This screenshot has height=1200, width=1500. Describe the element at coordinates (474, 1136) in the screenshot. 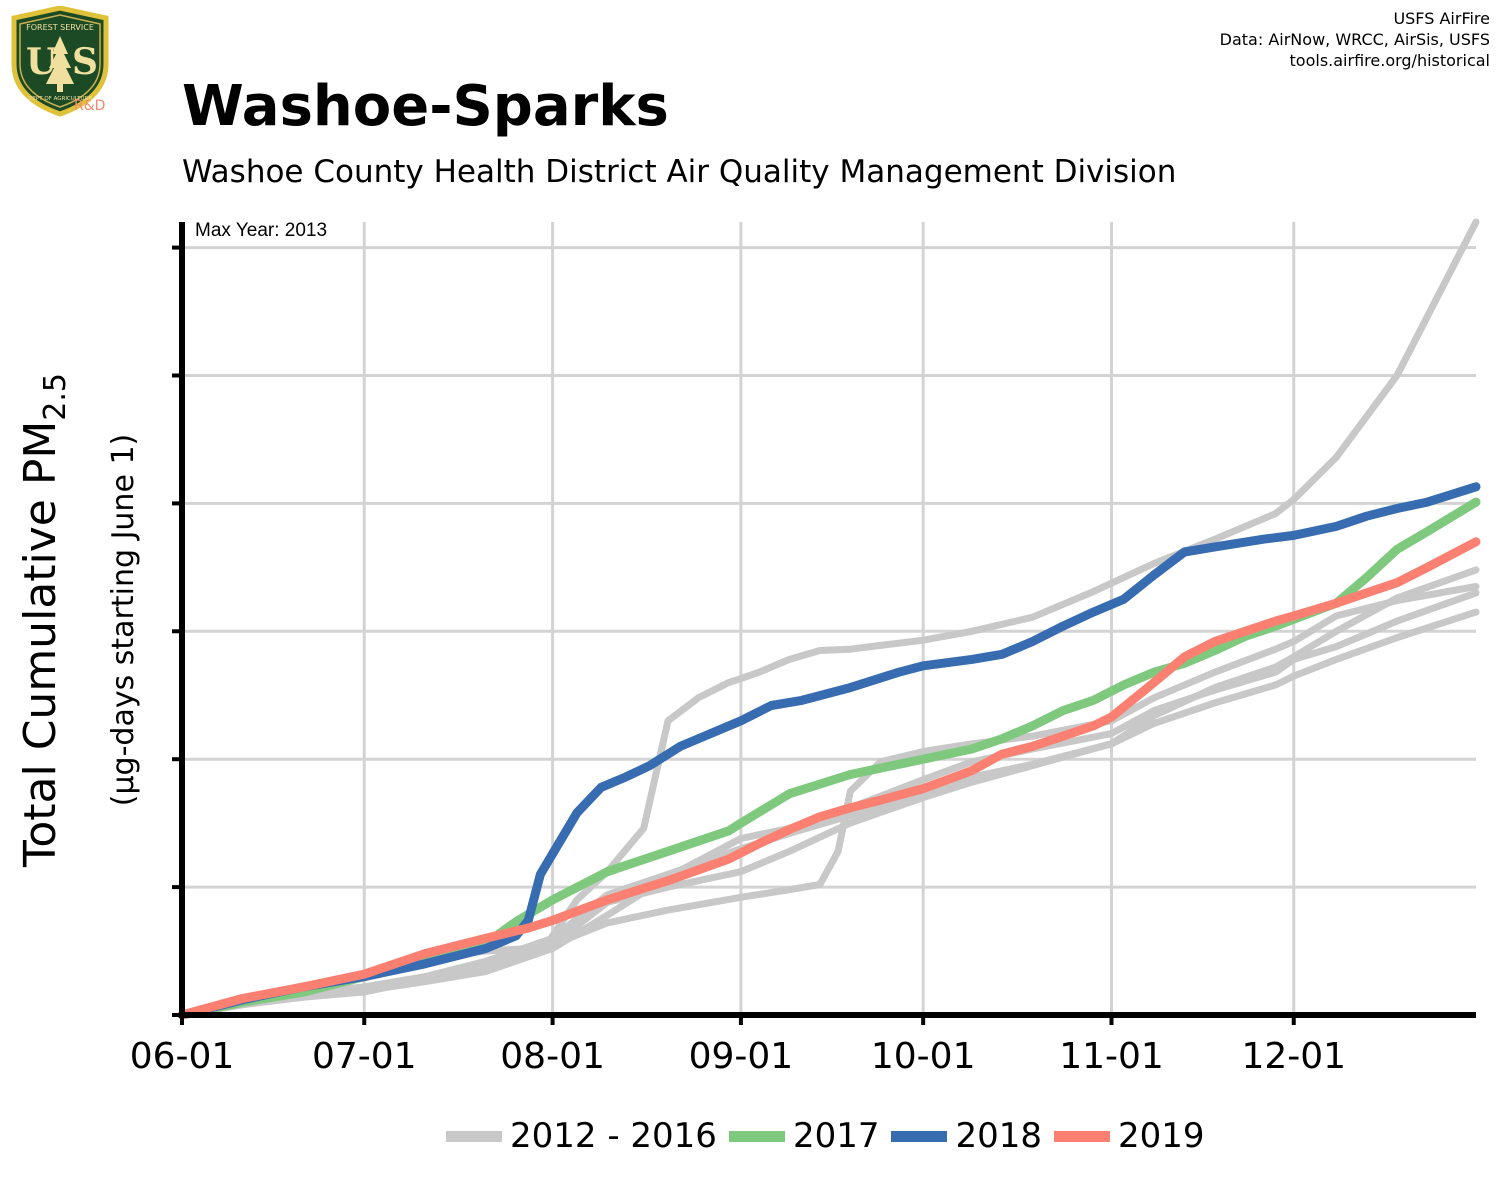

I see `legend-swatch-2012-2016` at that location.